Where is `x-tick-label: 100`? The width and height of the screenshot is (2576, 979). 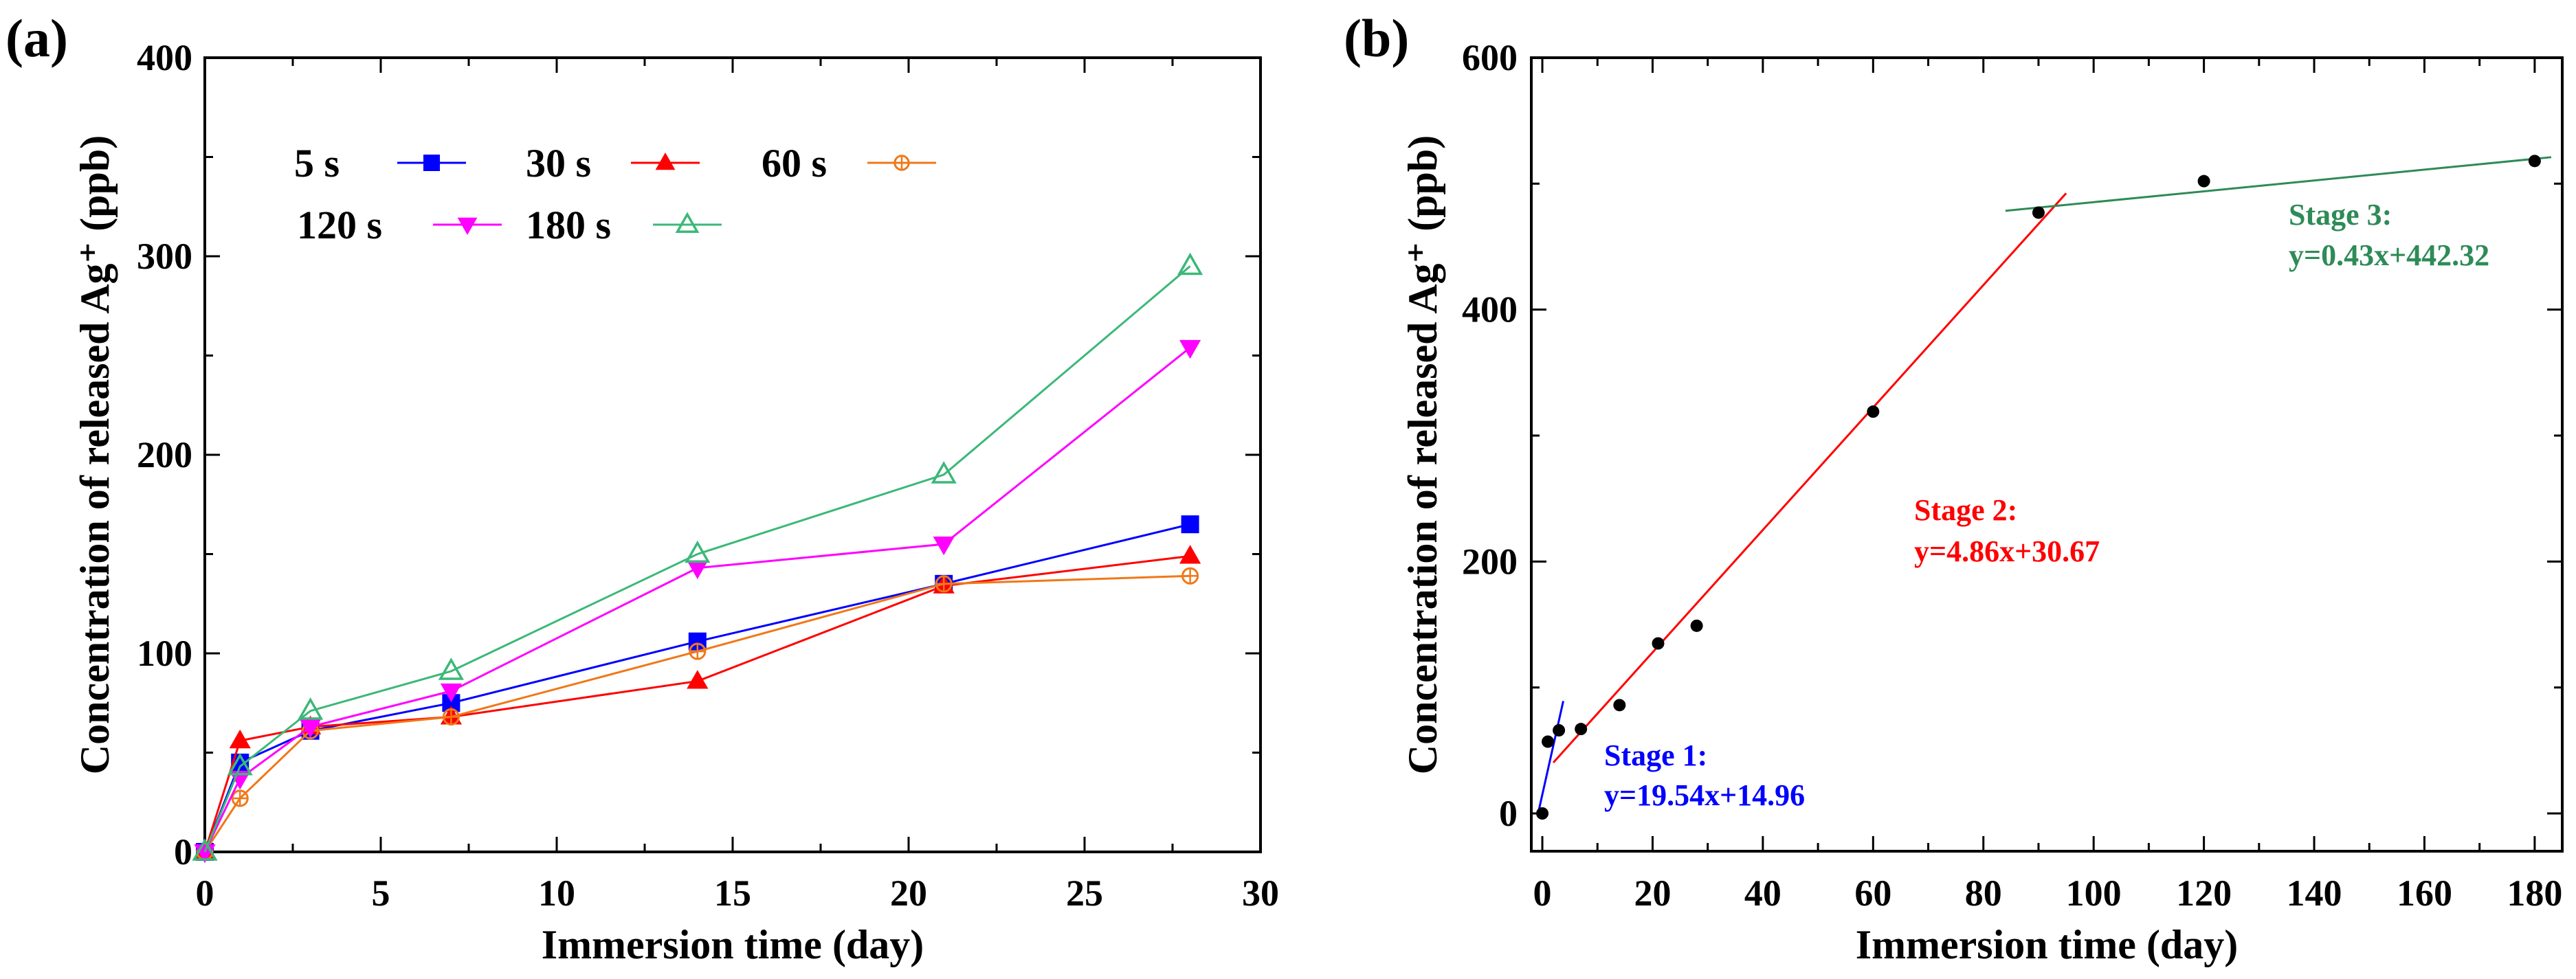
x-tick-label: 100 is located at coordinates (2094, 893).